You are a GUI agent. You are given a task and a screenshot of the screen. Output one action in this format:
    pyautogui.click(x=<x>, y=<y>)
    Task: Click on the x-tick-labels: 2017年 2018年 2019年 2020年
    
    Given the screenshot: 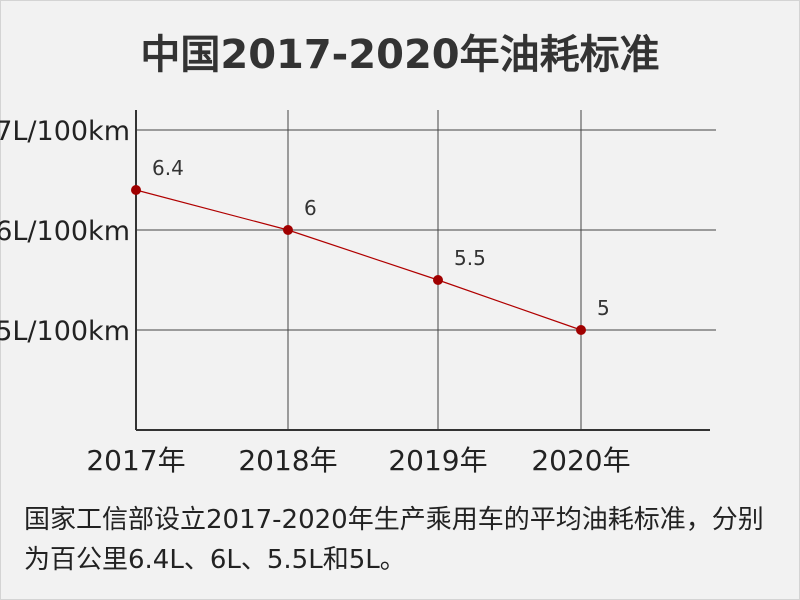 What is the action you would take?
    pyautogui.click(x=358, y=460)
    